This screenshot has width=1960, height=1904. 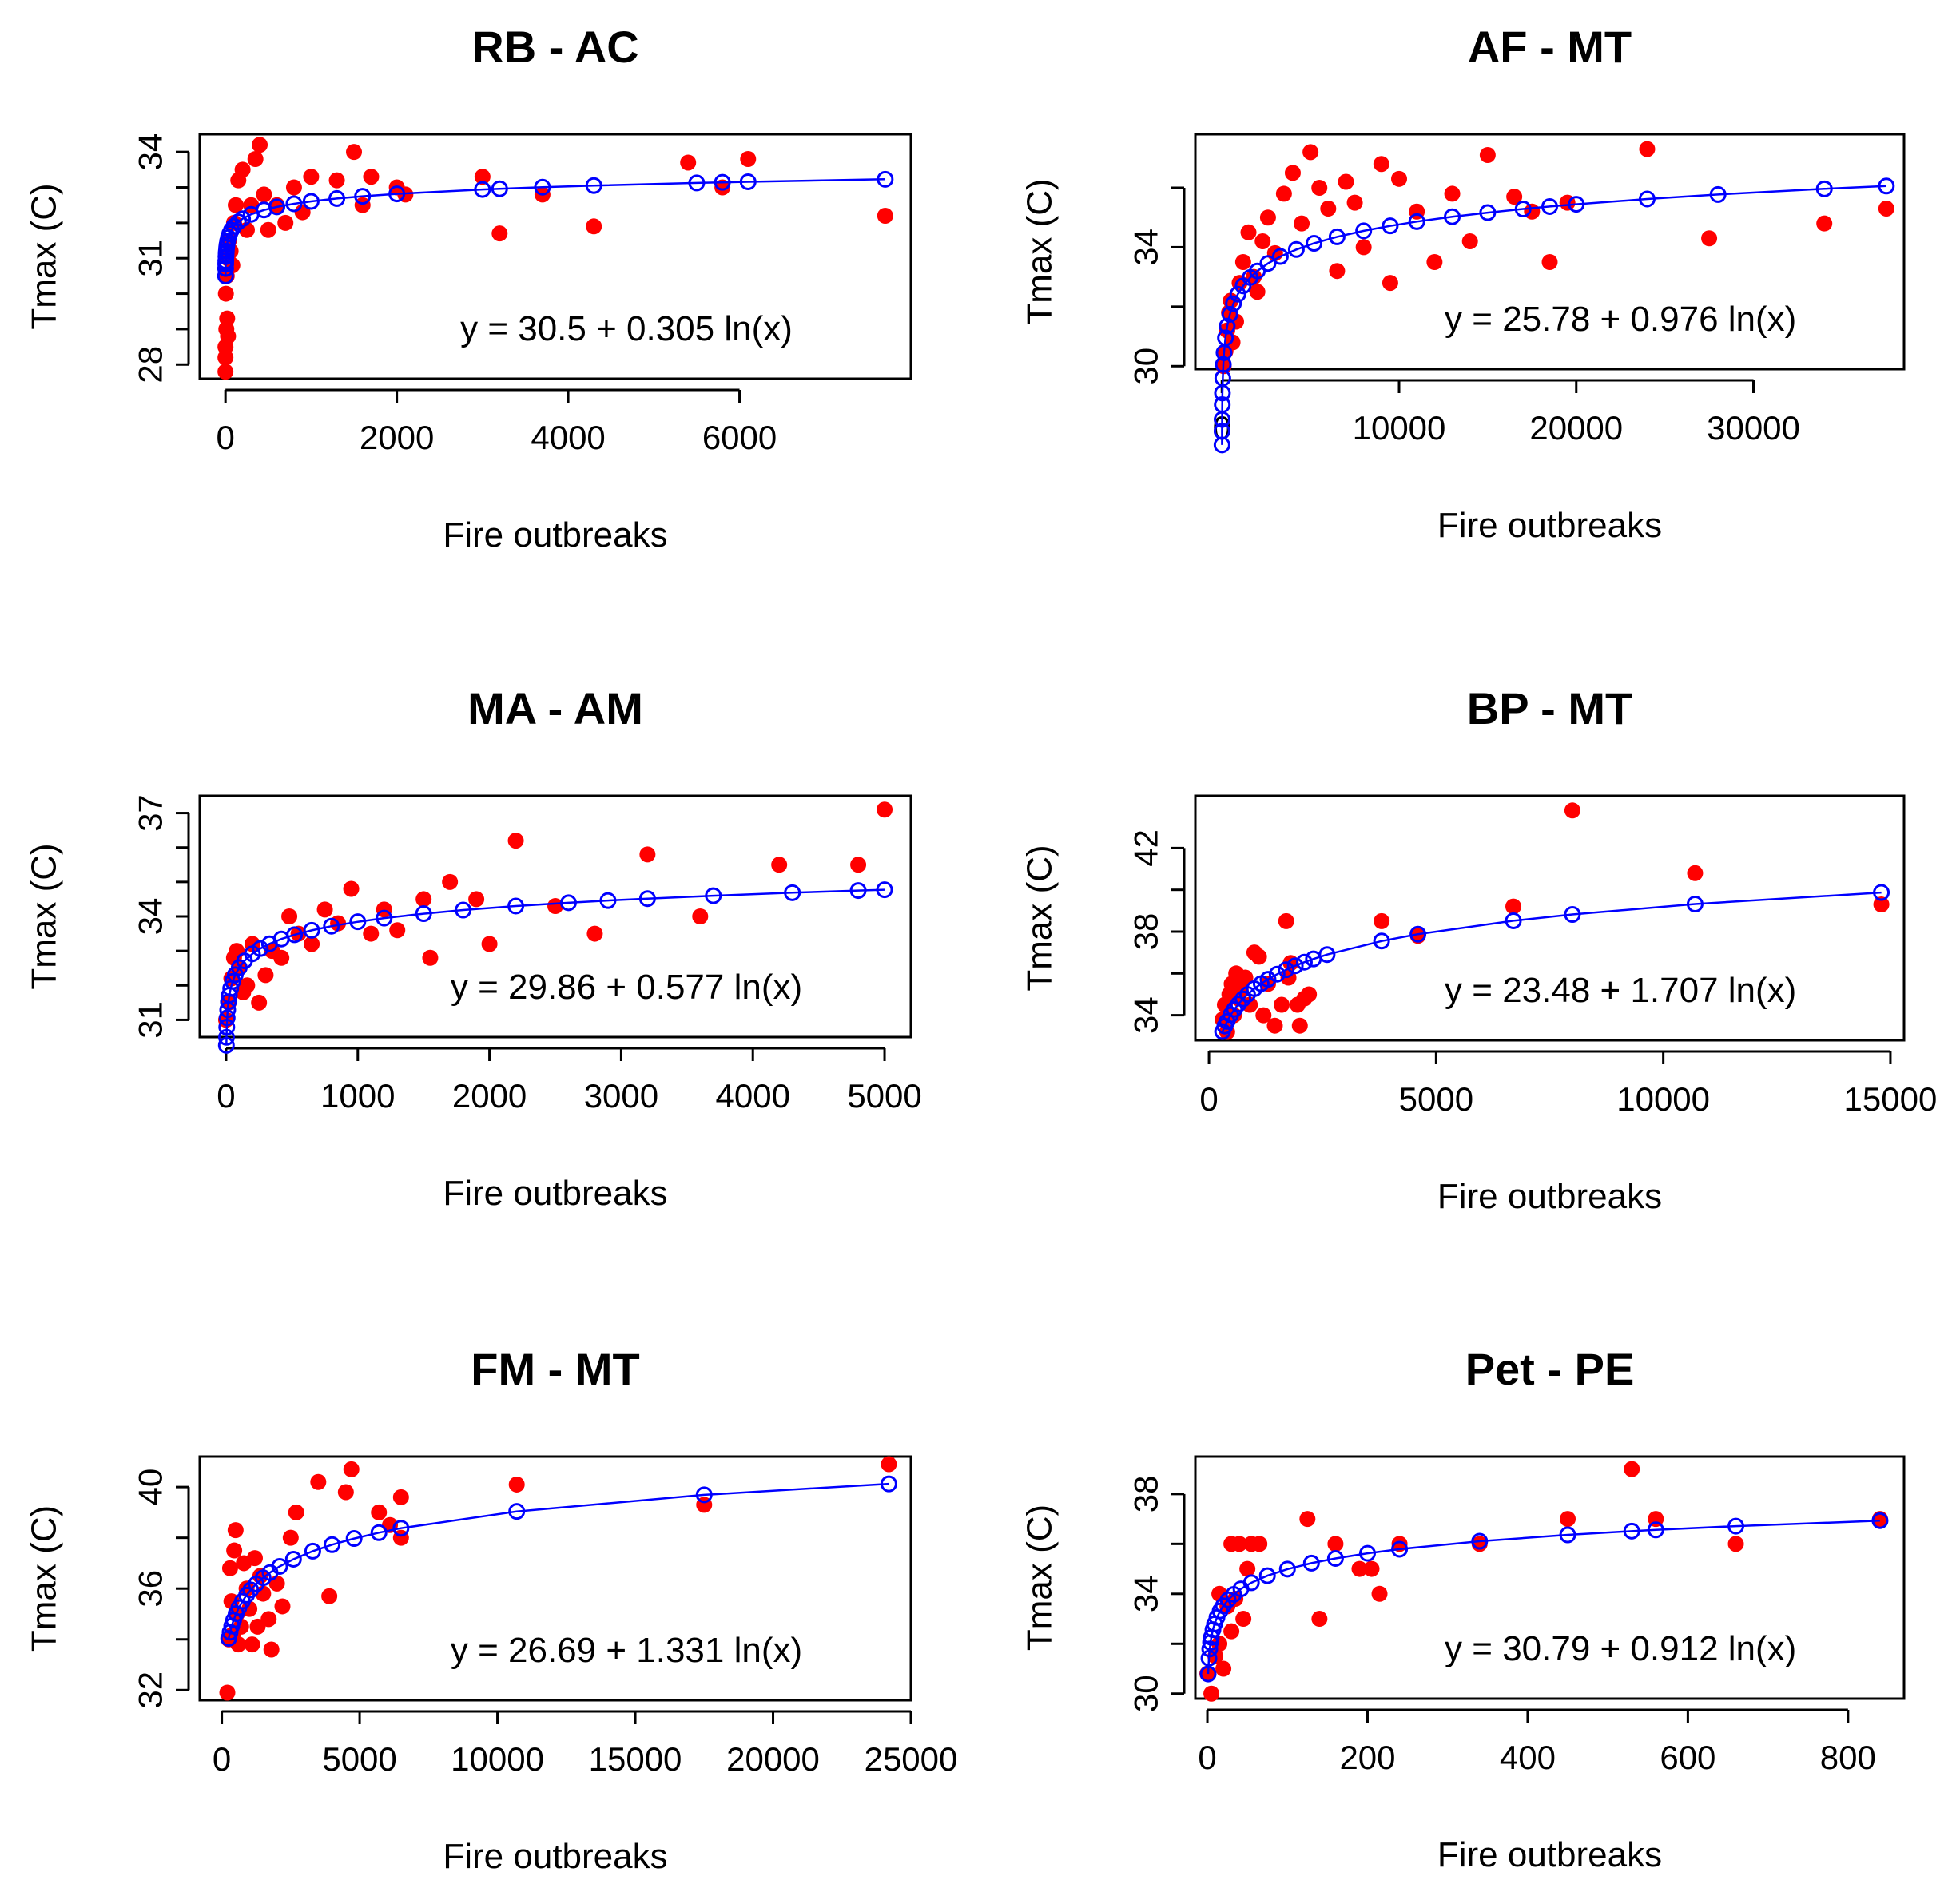 What do you see at coordinates (555, 916) in the screenshot?
I see `plot-frame` at bounding box center [555, 916].